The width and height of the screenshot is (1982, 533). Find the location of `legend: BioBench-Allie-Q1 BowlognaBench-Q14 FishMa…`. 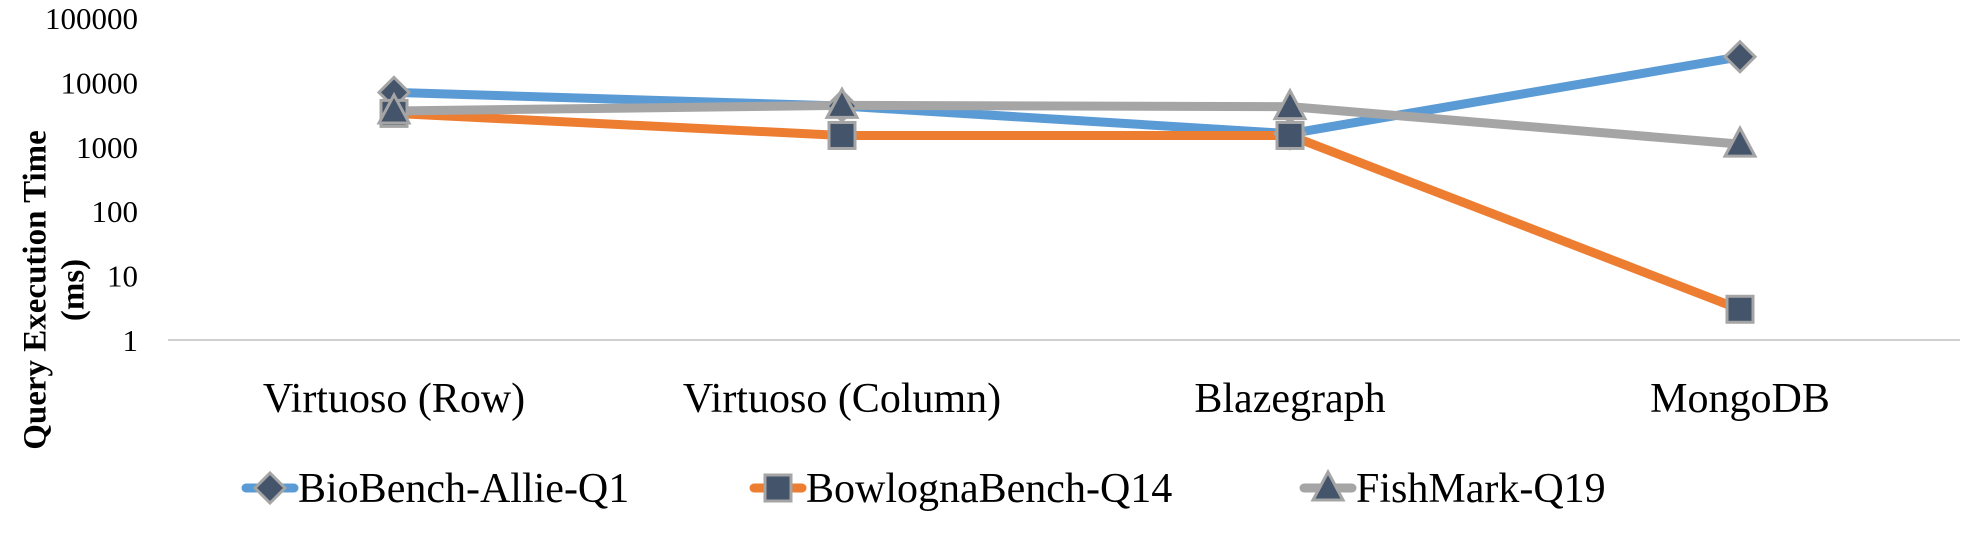

legend: BioBench-Allie-Q1 BowlognaBench-Q14 FishMa… is located at coordinates (923, 489).